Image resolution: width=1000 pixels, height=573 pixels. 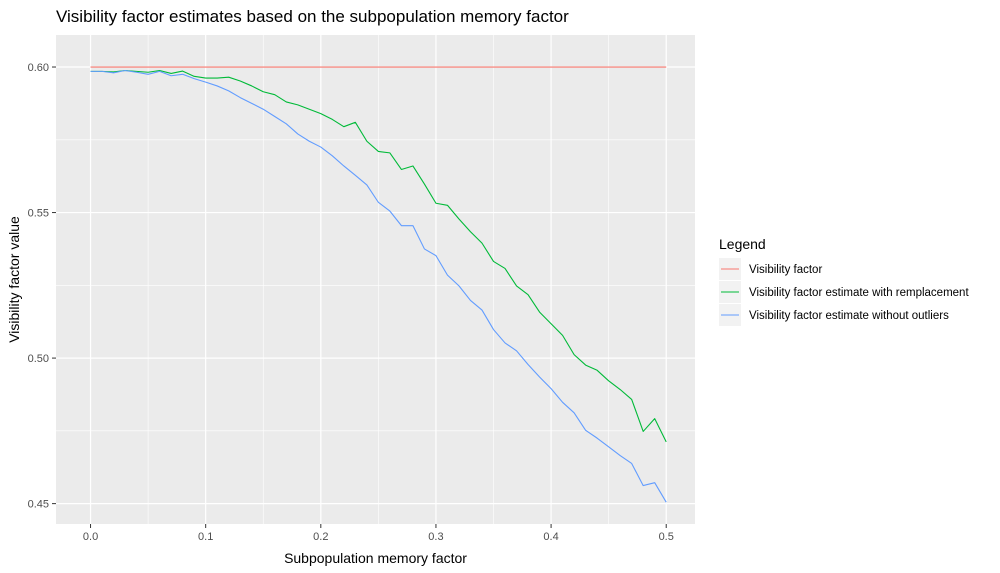 I want to click on y-tick-label: 0.60, so click(x=38, y=68).